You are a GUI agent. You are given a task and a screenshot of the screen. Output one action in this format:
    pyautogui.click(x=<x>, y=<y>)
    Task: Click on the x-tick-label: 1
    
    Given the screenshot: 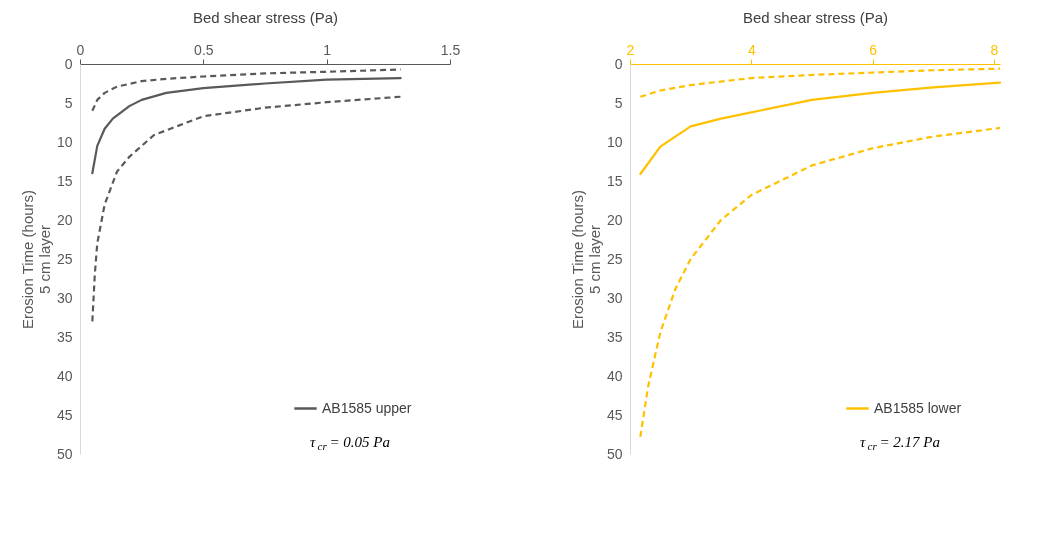 What is the action you would take?
    pyautogui.click(x=327, y=49)
    